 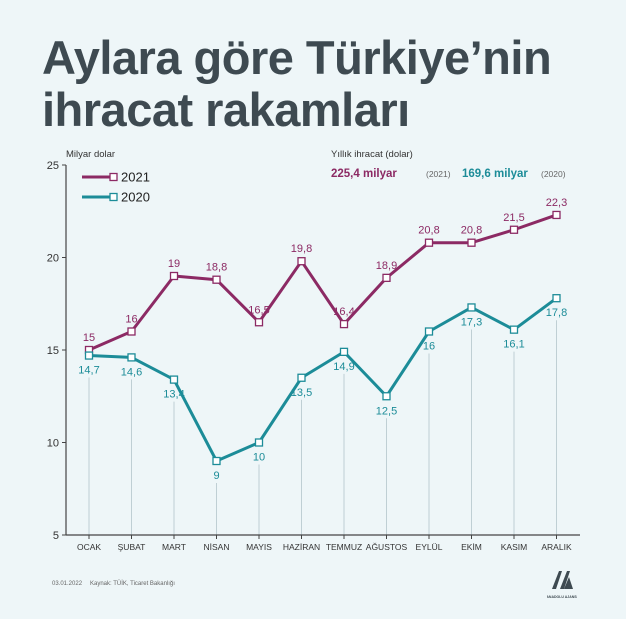 I want to click on data-label-2020: 13,4, so click(x=173, y=395).